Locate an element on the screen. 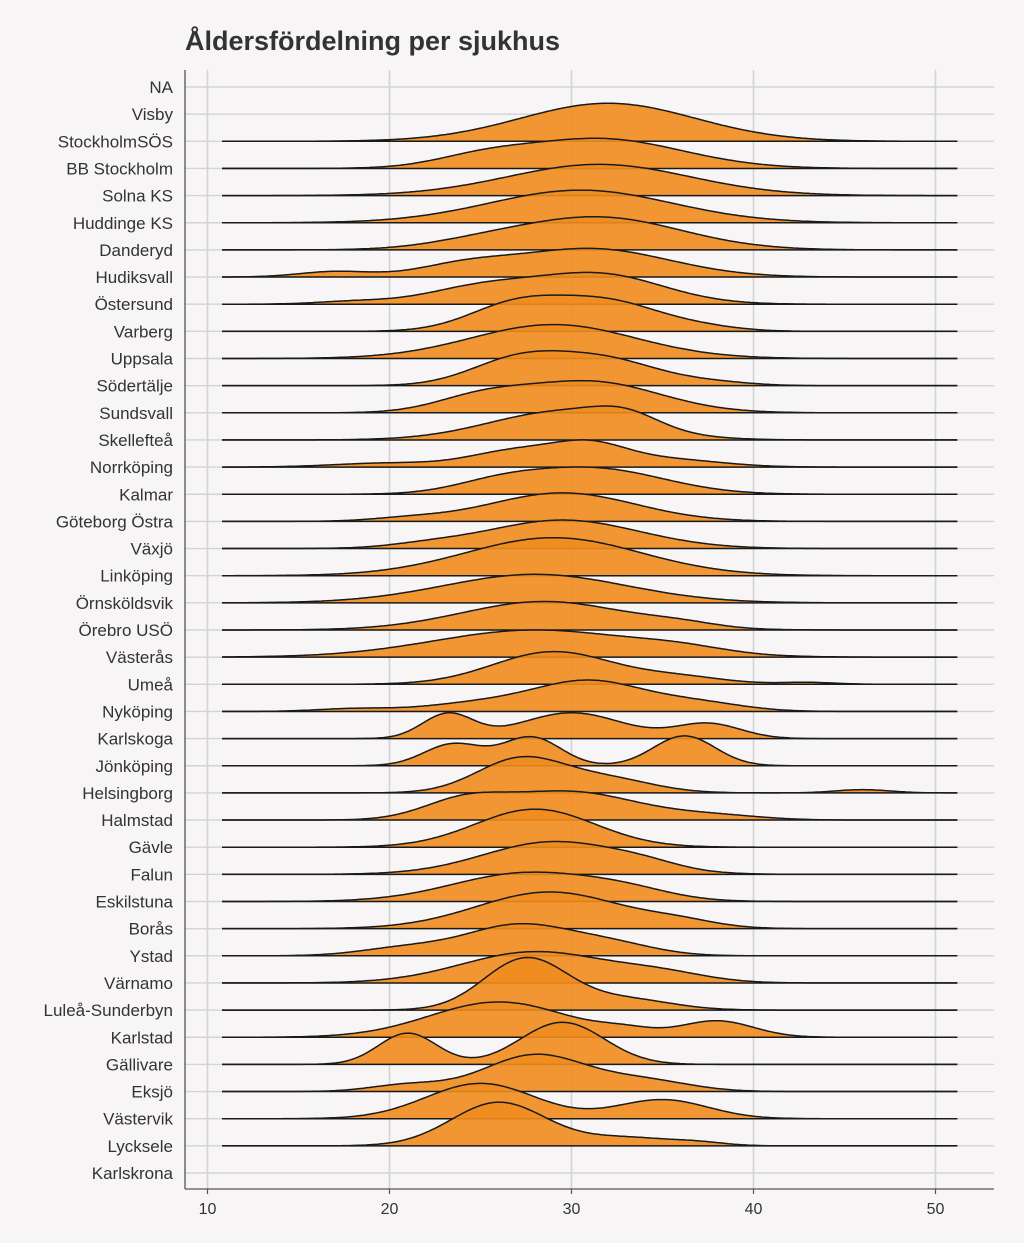 The image size is (1024, 1243). ridge-Värnamo is located at coordinates (590, 967).